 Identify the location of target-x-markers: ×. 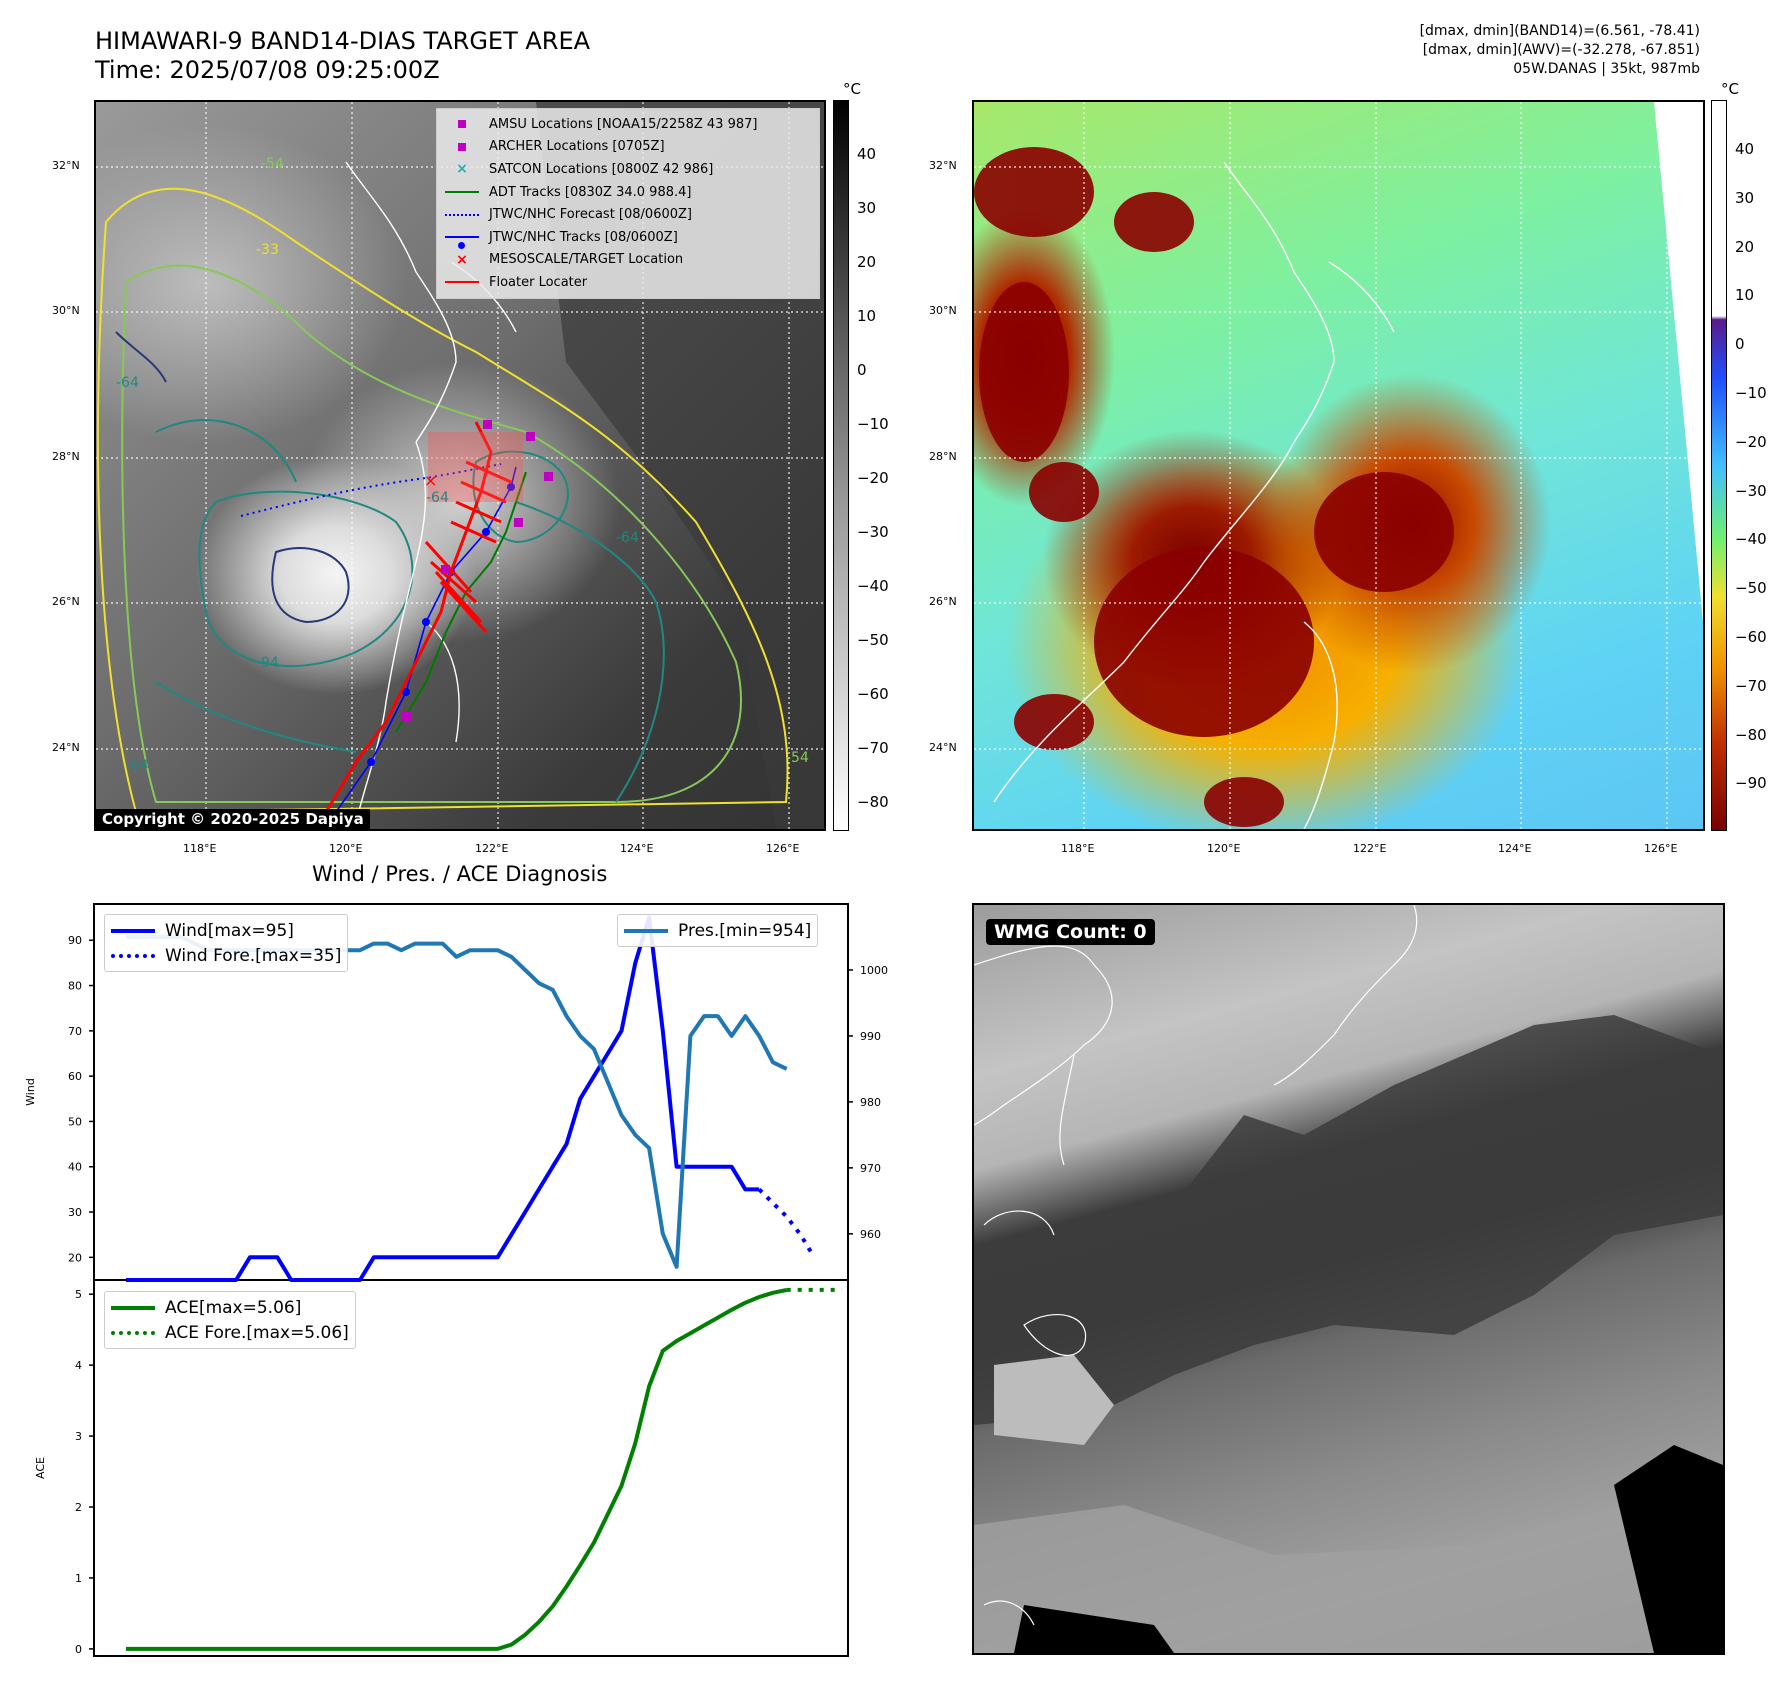
(430, 480).